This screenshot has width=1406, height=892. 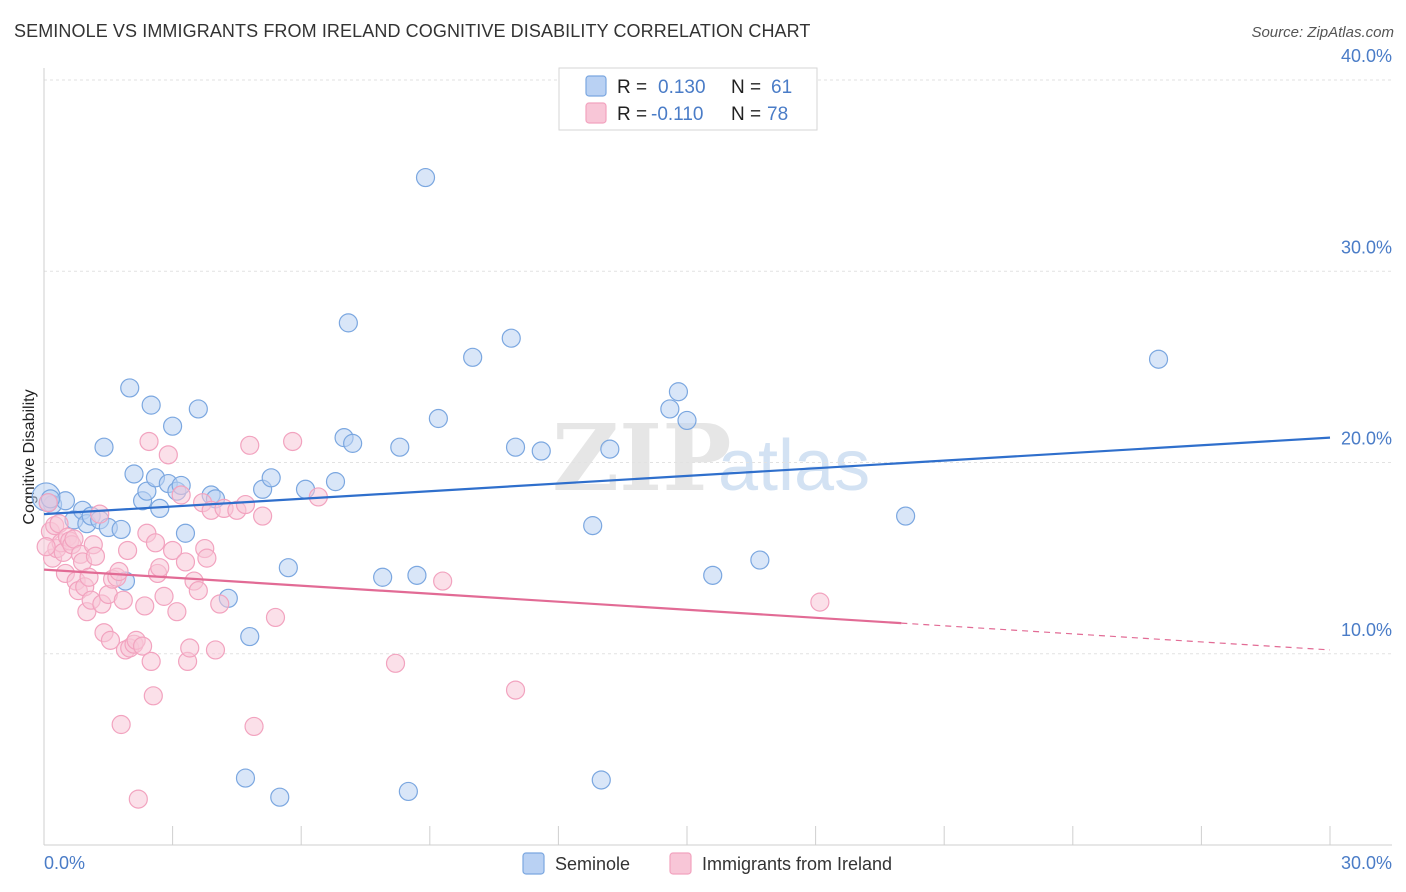 What do you see at coordinates (1366, 56) in the screenshot?
I see `y-tick-label: 40.0%` at bounding box center [1366, 56].